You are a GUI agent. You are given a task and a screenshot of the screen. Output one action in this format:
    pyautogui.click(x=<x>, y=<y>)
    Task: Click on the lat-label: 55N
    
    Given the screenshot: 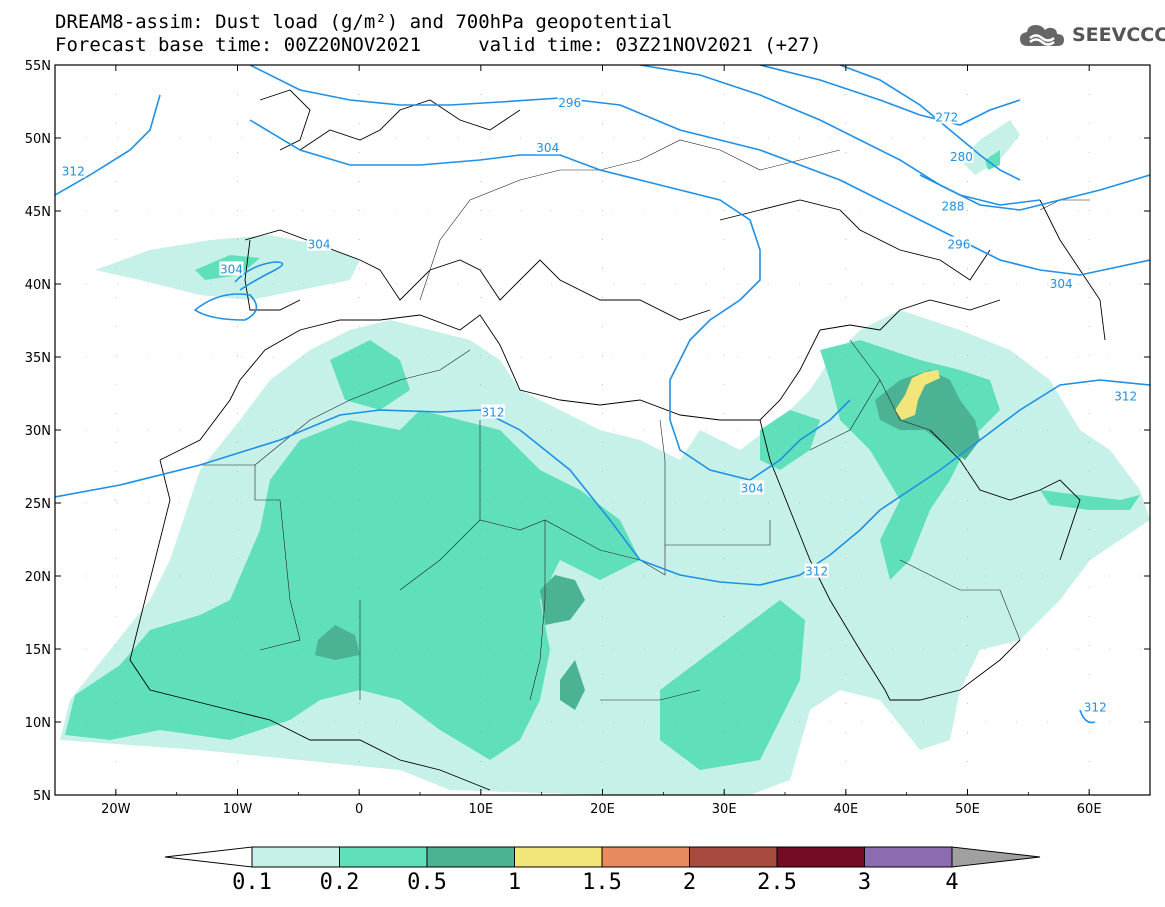 What is the action you would take?
    pyautogui.click(x=38, y=66)
    